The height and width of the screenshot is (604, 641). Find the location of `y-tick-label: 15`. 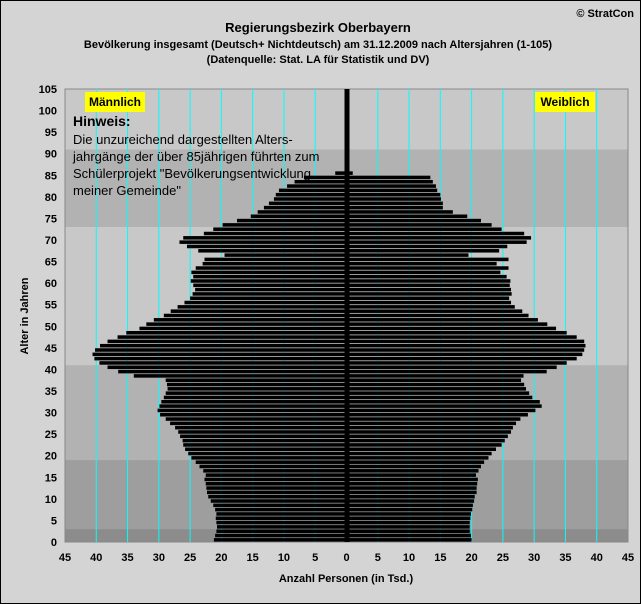

y-tick-label: 15 is located at coordinates (51, 478).